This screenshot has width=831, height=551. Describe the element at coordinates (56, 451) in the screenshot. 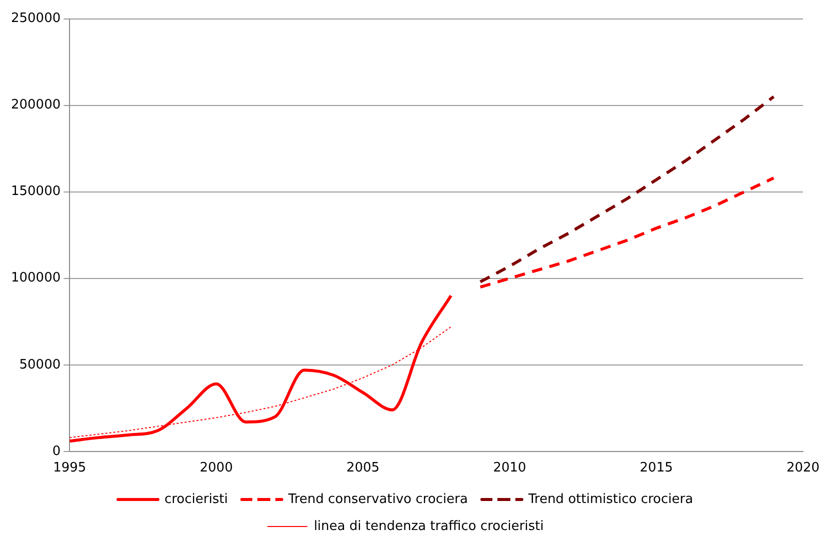

I see `y-tick-label: 0` at that location.